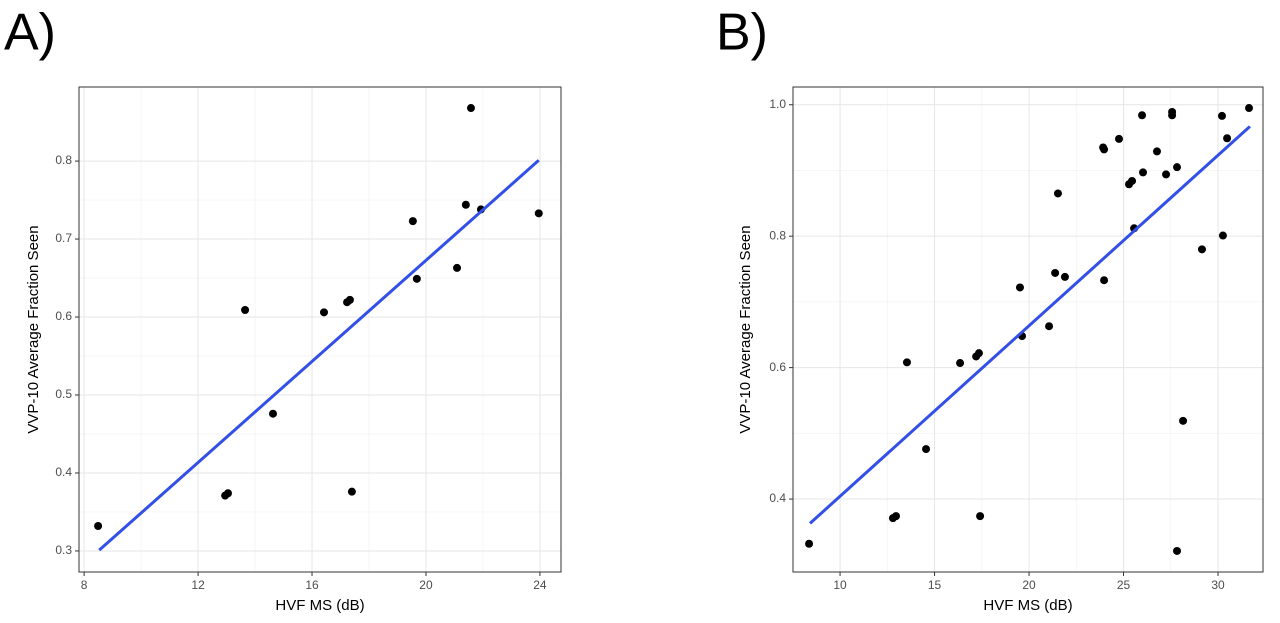  Describe the element at coordinates (30, 33) in the screenshot. I see `panel-label: A)` at that location.